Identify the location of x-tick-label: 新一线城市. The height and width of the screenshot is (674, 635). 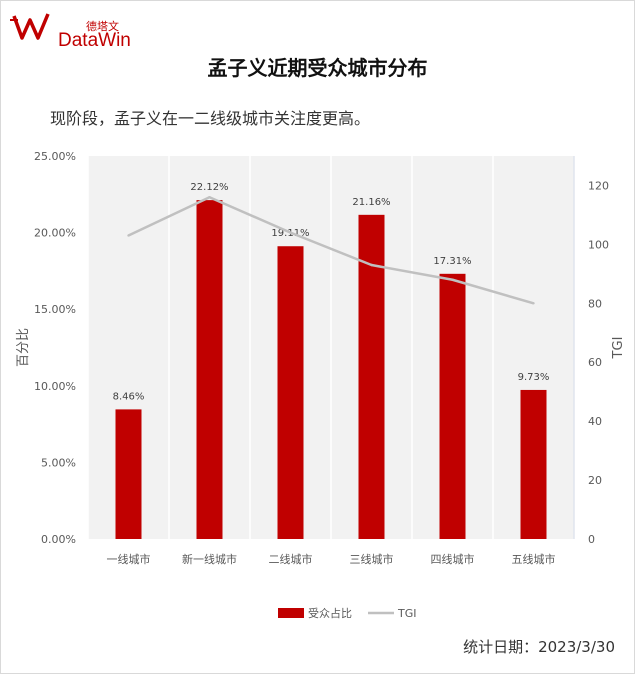
(209, 559).